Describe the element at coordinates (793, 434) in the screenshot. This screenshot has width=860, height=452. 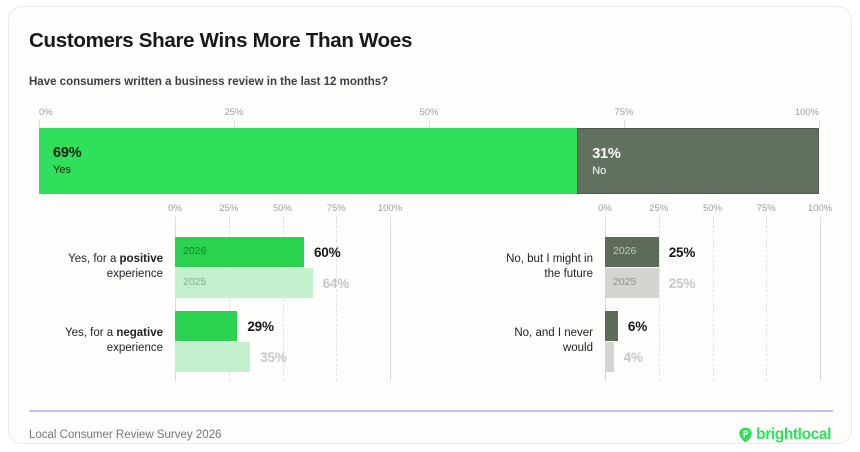
I see `brightlocal-wordmark: brightlocal` at that location.